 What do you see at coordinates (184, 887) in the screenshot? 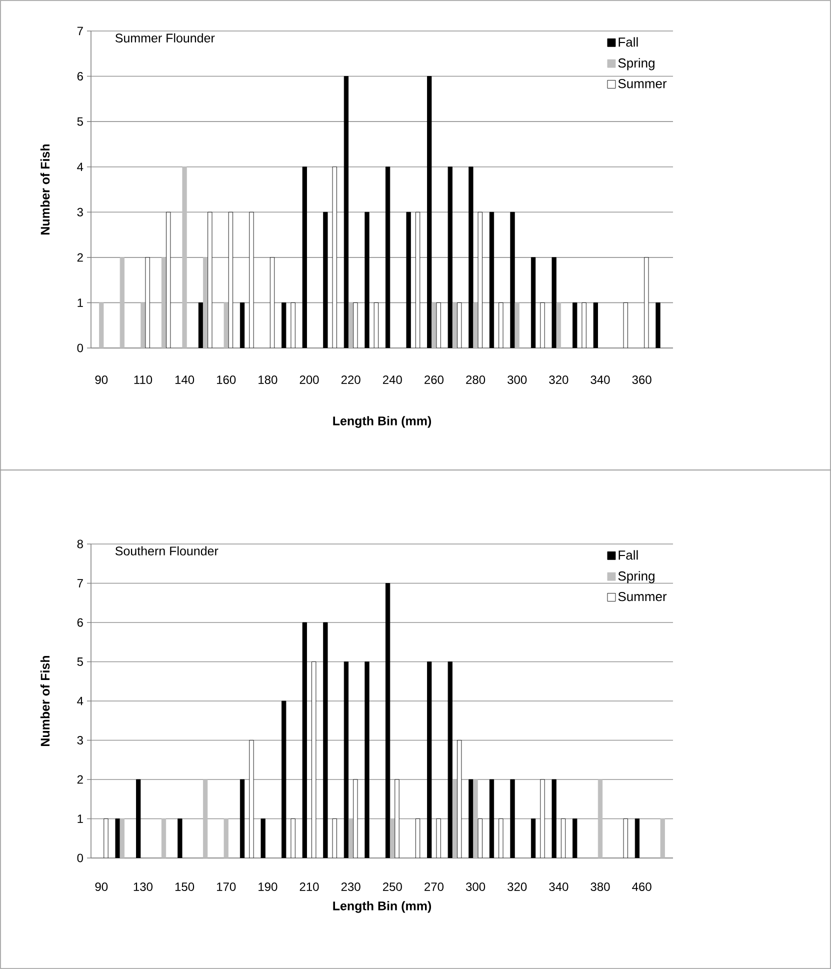
I see `x-tick-label: 150` at bounding box center [184, 887].